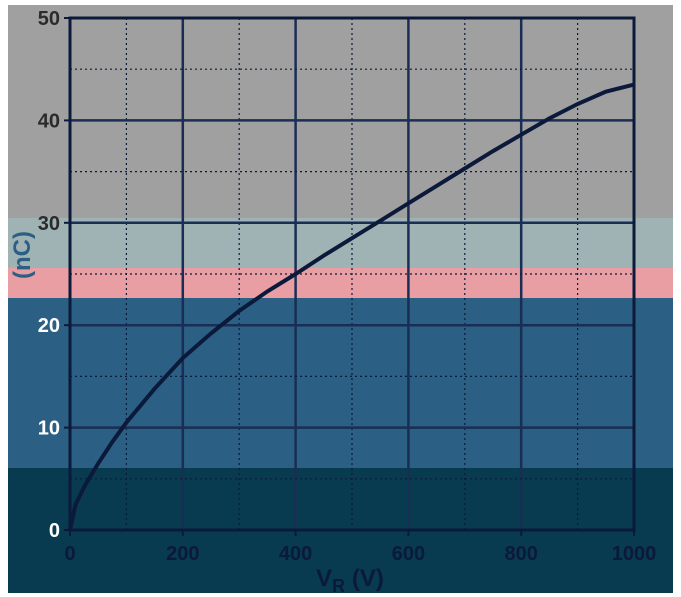  Describe the element at coordinates (408, 554) in the screenshot. I see `x-tick-label: 600` at that location.